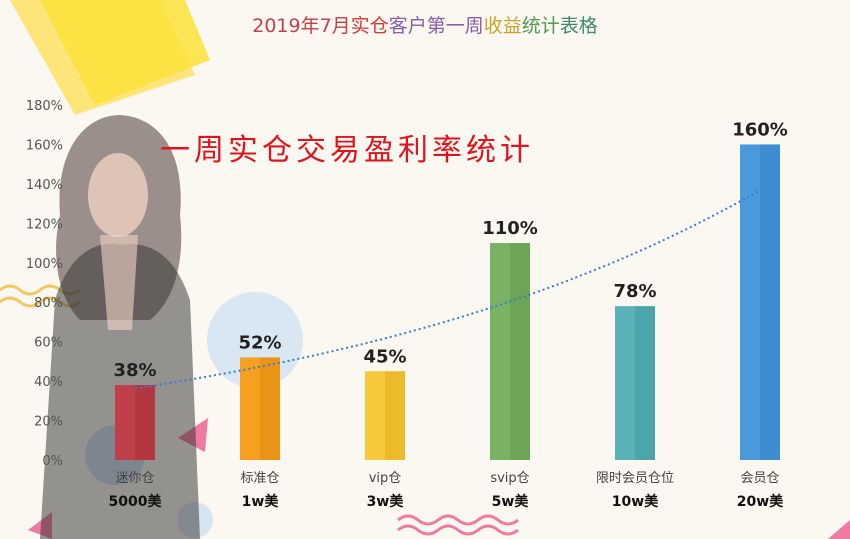 The image size is (850, 539). What do you see at coordinates (136, 501) in the screenshot?
I see `category-amount: 5000美` at bounding box center [136, 501].